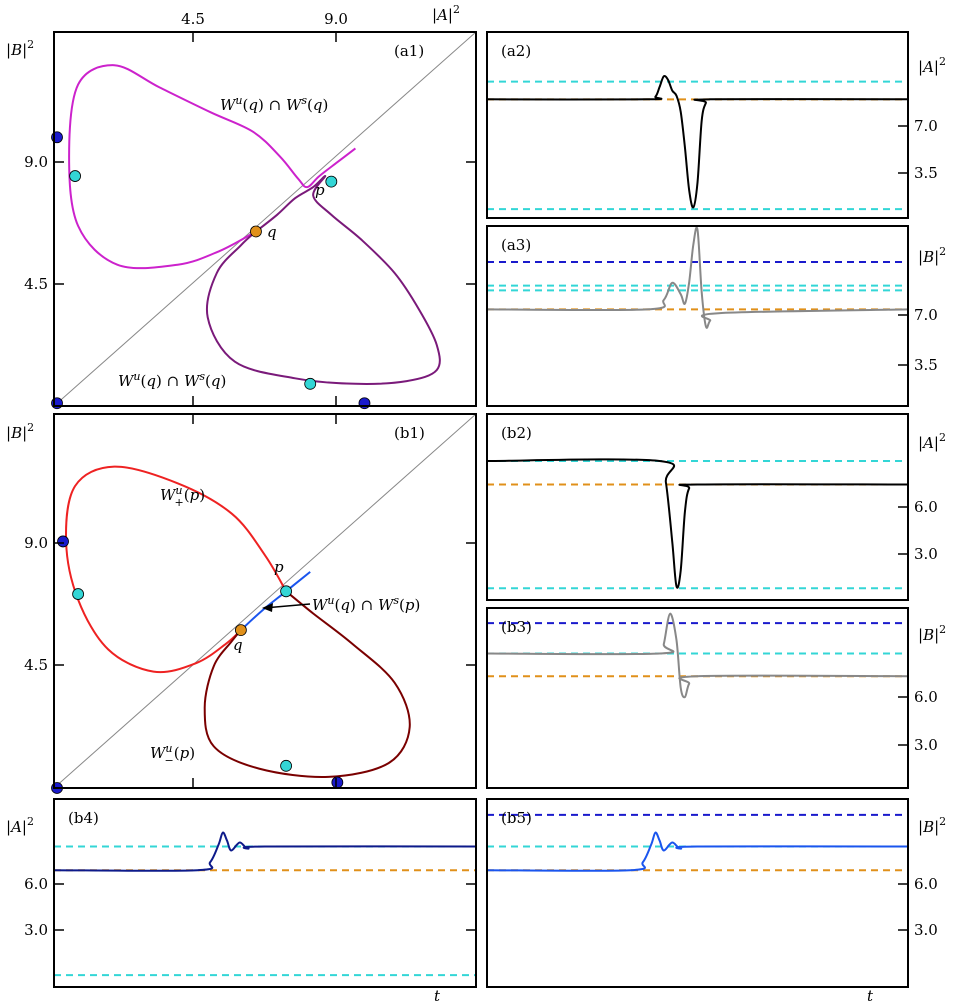 The width and height of the screenshot is (964, 1005). I want to click on arrow-head, so click(267, 607).